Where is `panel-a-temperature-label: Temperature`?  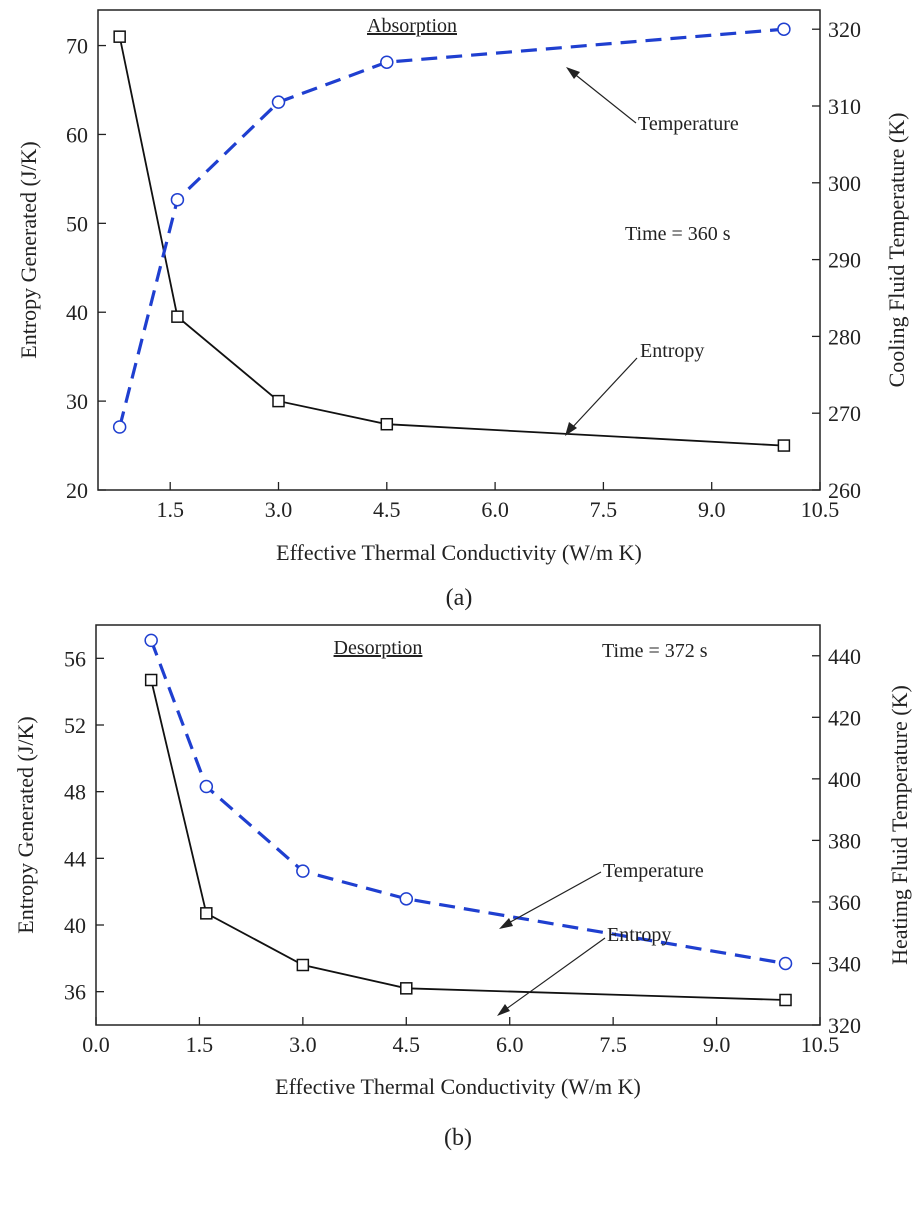
panel-a-temperature-label: Temperature is located at coordinates (688, 124).